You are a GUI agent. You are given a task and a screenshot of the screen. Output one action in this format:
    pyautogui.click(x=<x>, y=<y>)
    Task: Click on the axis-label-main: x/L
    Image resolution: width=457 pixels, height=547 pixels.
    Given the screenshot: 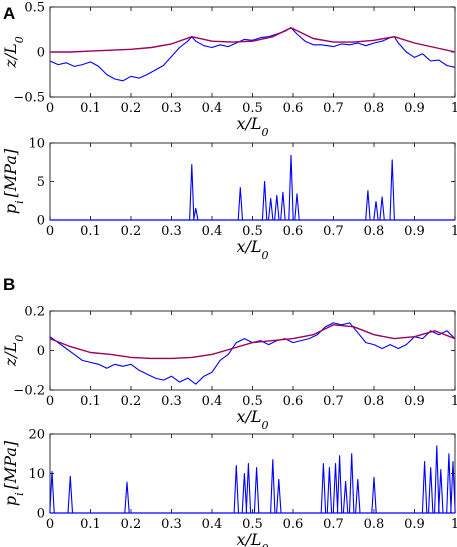 What is the action you would take?
    pyautogui.click(x=248, y=538)
    